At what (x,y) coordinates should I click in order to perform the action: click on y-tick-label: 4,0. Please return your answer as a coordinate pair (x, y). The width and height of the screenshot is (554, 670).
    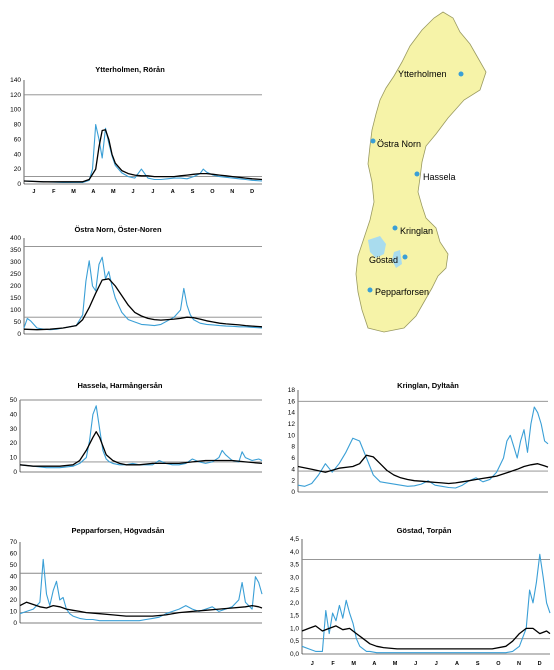
    Looking at the image, I should click on (294, 552).